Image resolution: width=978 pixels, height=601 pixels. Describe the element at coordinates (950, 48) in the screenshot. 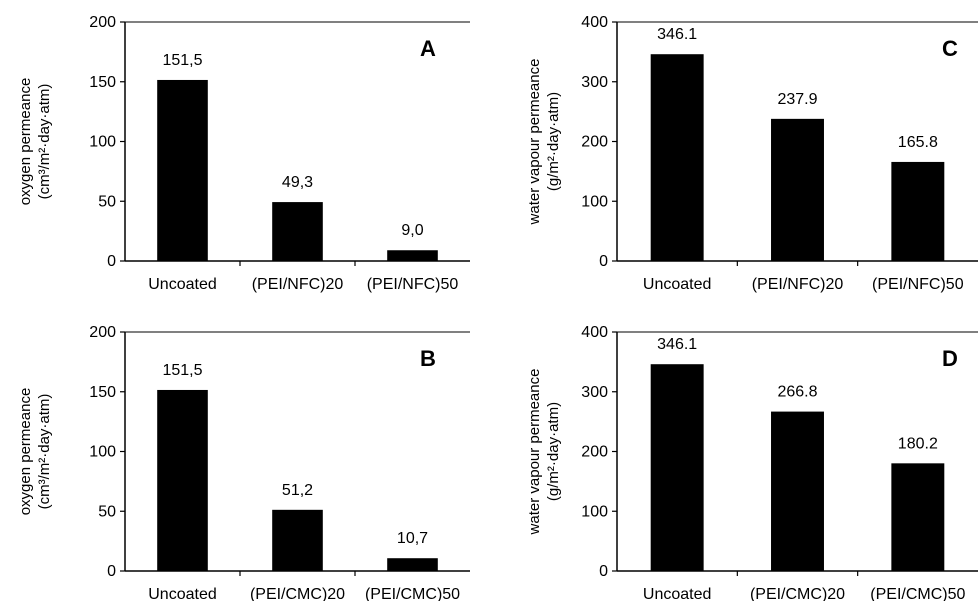

I see `panel-letter: C` at that location.